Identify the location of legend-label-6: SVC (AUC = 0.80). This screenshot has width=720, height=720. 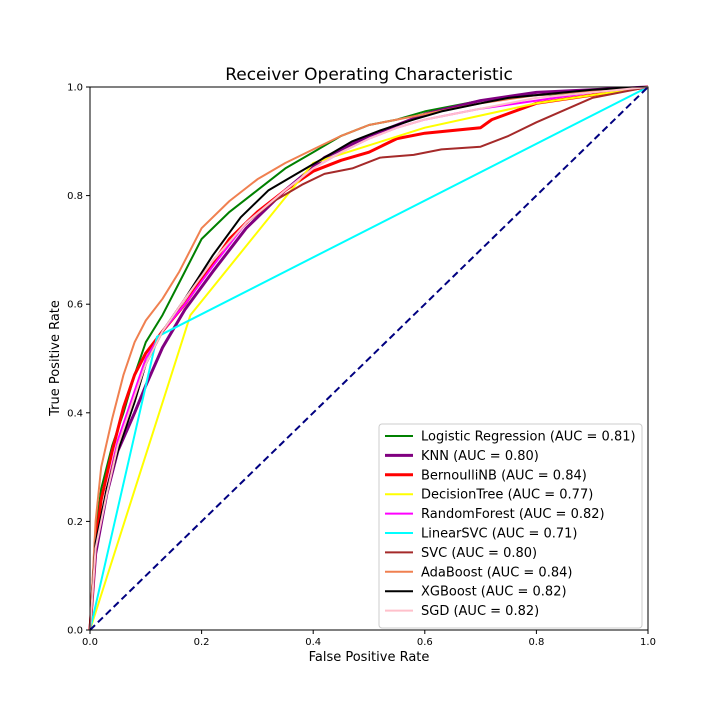
(479, 553).